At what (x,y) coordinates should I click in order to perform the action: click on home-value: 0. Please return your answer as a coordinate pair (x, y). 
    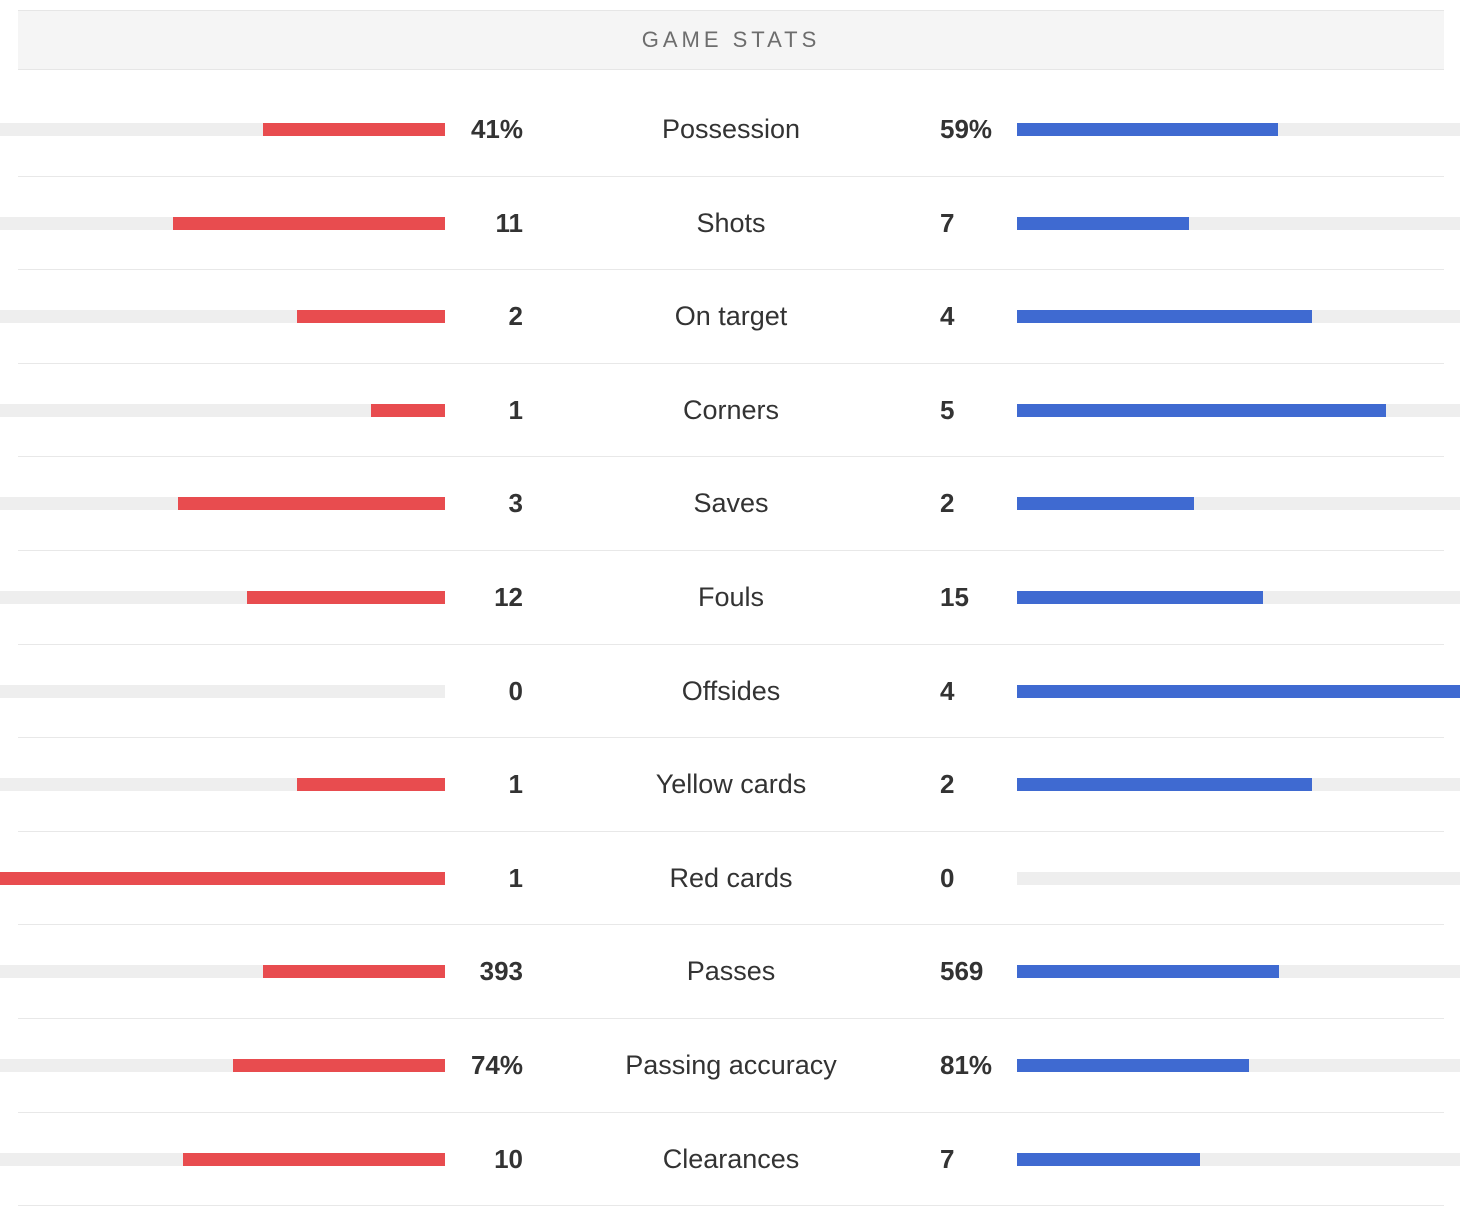
    Looking at the image, I should click on (515, 690).